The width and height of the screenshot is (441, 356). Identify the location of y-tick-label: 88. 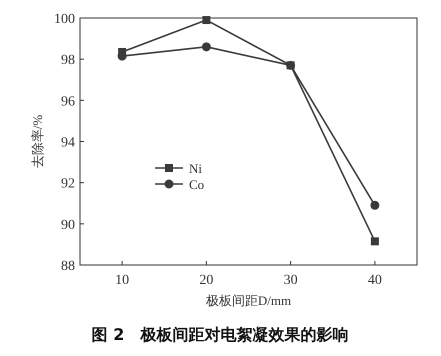
(68, 266).